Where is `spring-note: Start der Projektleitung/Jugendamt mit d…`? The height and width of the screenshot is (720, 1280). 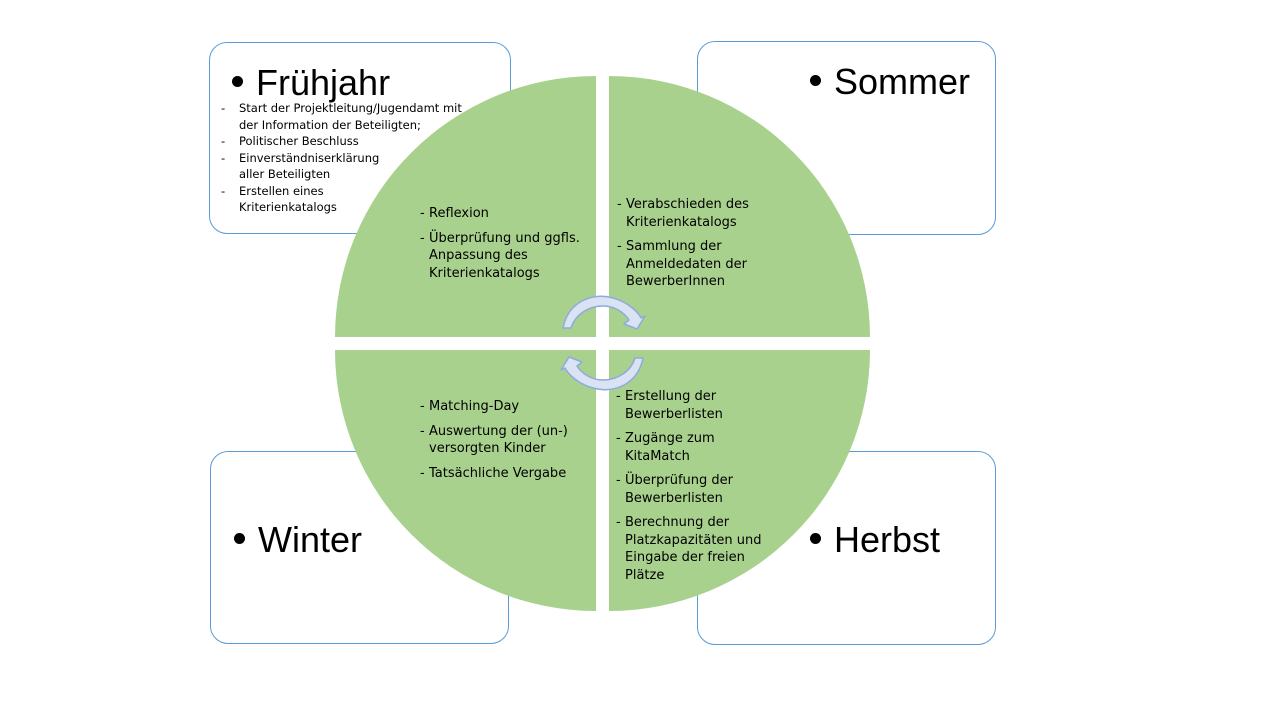
spring-note: Start der Projektleitung/Jugendamt mit d… is located at coordinates (346, 116).